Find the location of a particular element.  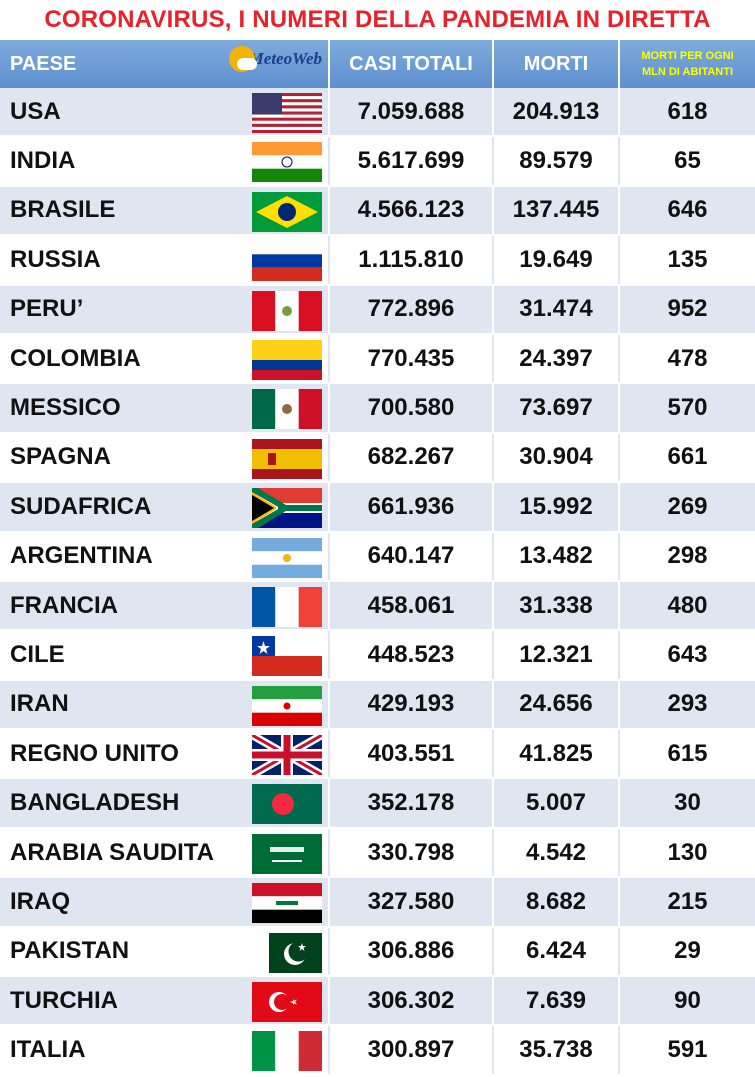

deaths-per-mln-cell: 643 is located at coordinates (687, 654).